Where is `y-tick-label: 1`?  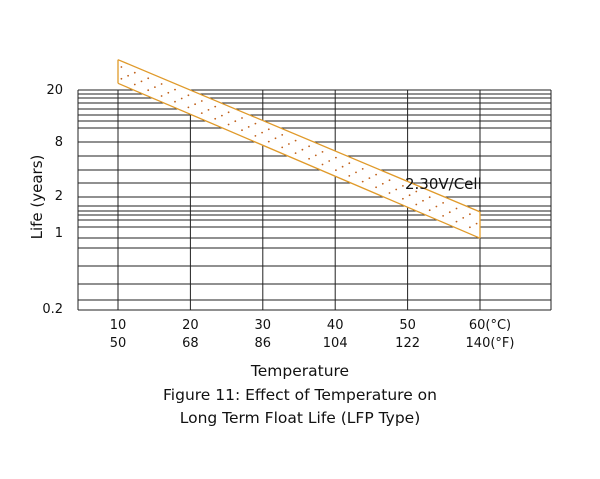 y-tick-label: 1 is located at coordinates (59, 233).